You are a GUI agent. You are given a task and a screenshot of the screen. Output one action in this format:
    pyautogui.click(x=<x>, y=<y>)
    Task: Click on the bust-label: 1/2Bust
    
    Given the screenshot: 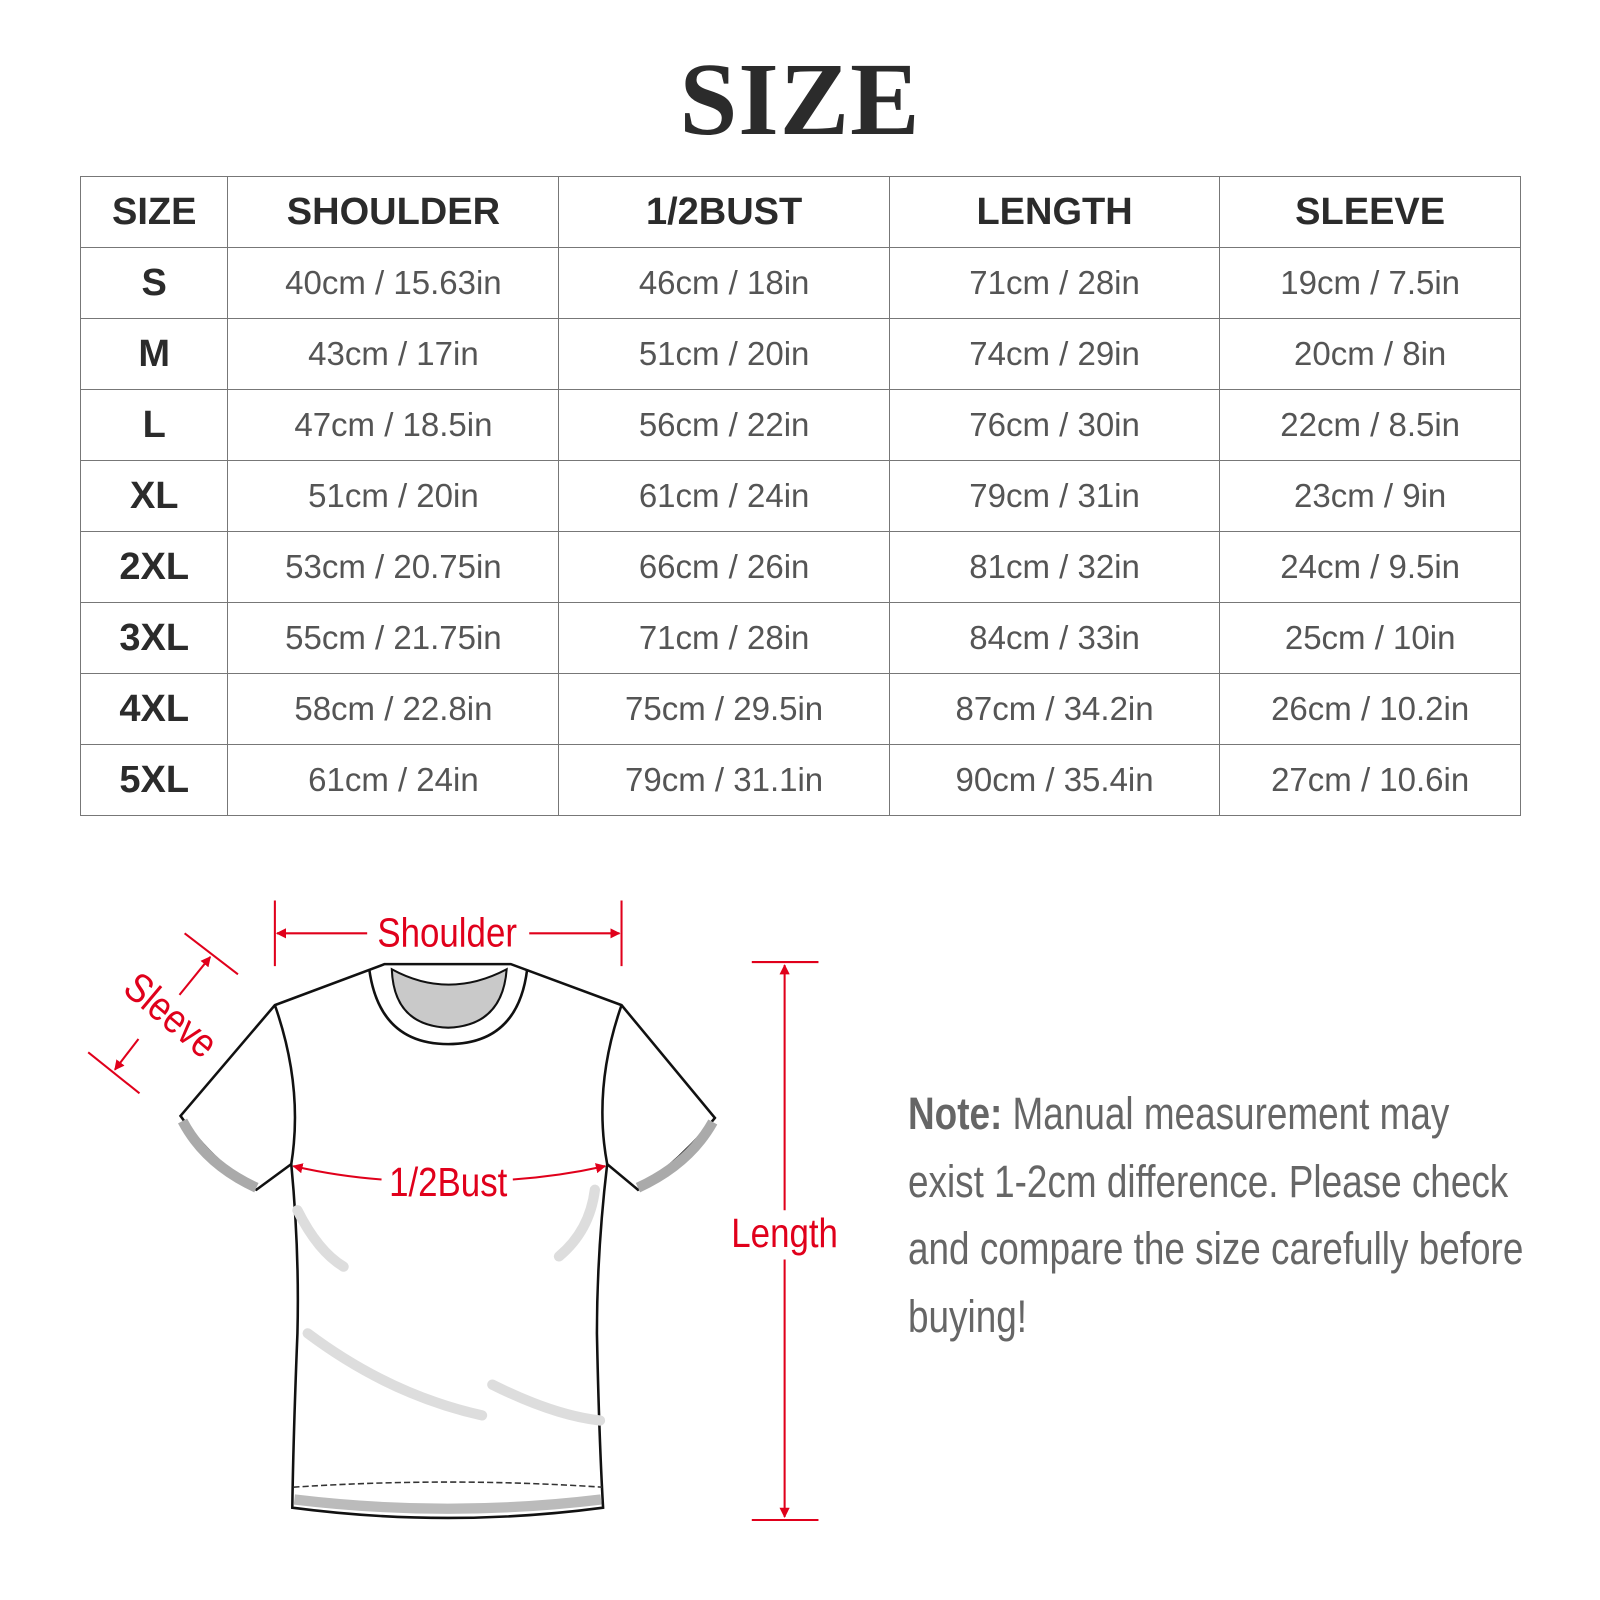 What is the action you would take?
    pyautogui.click(x=448, y=1182)
    